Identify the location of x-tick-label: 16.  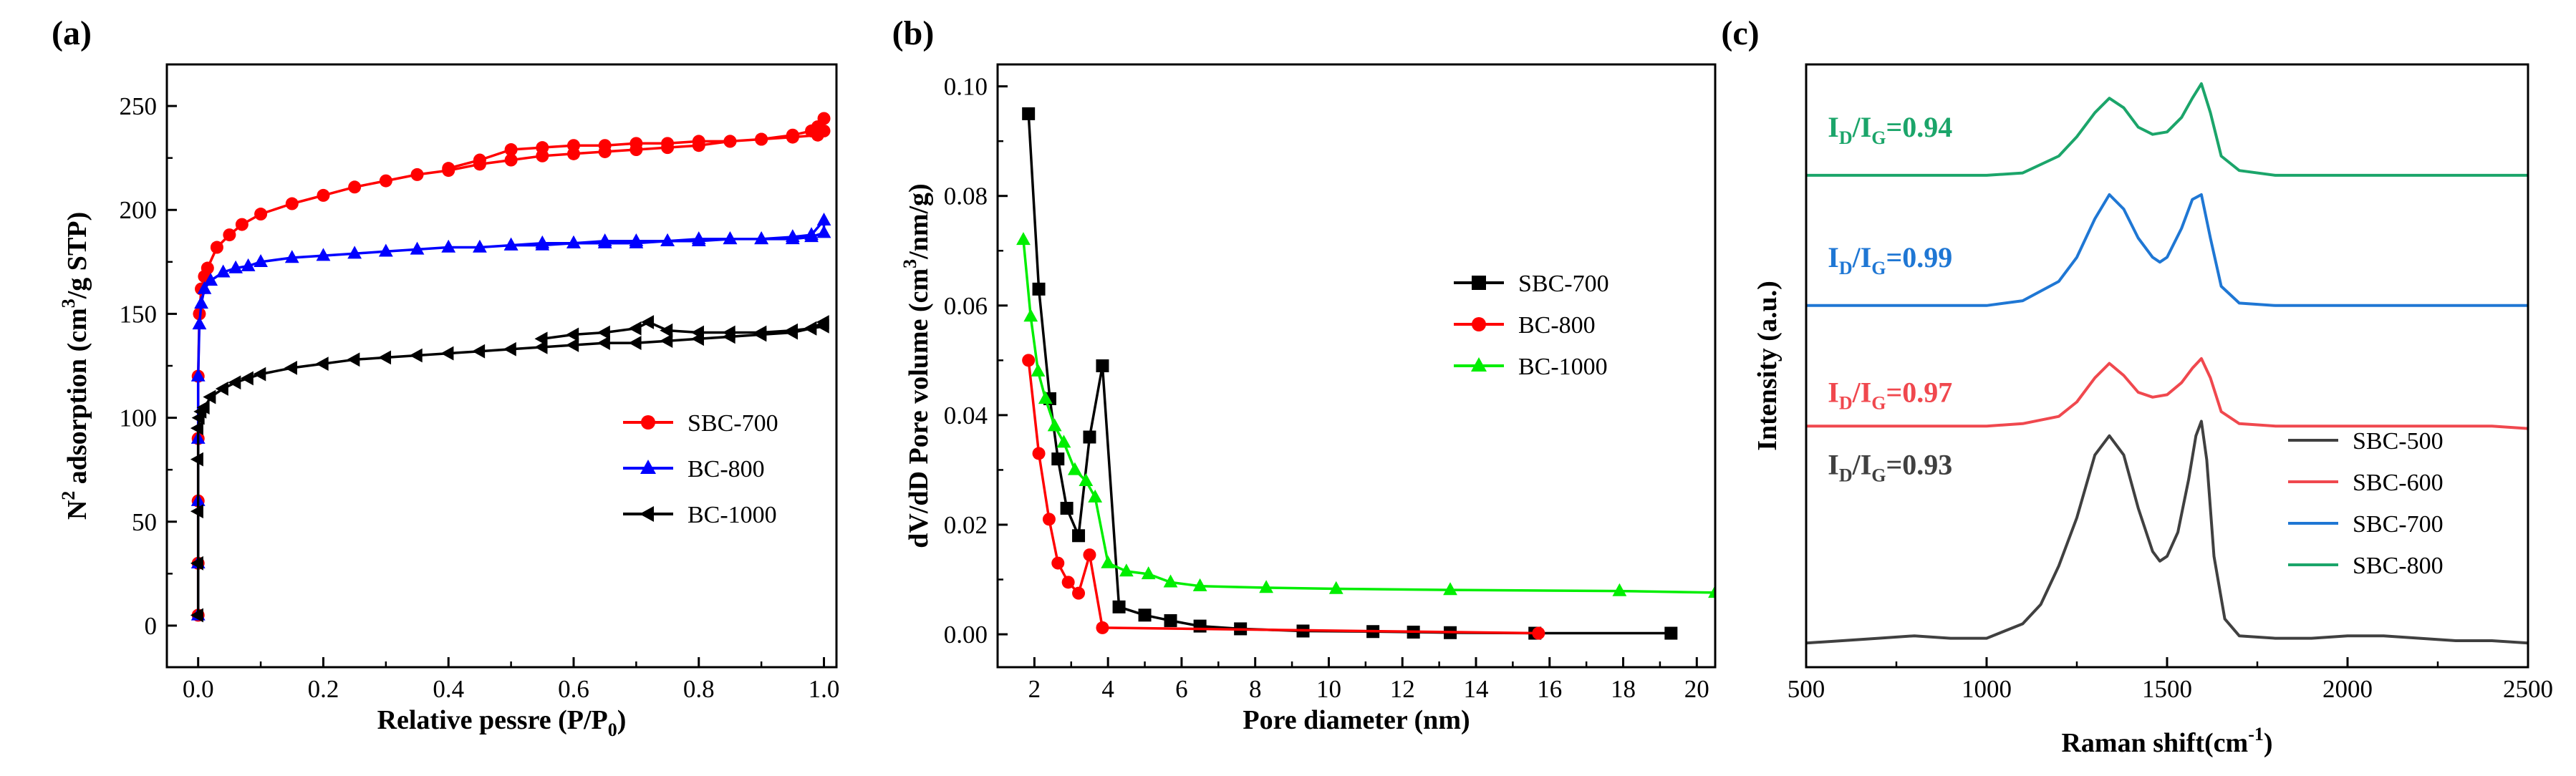
(1549, 689).